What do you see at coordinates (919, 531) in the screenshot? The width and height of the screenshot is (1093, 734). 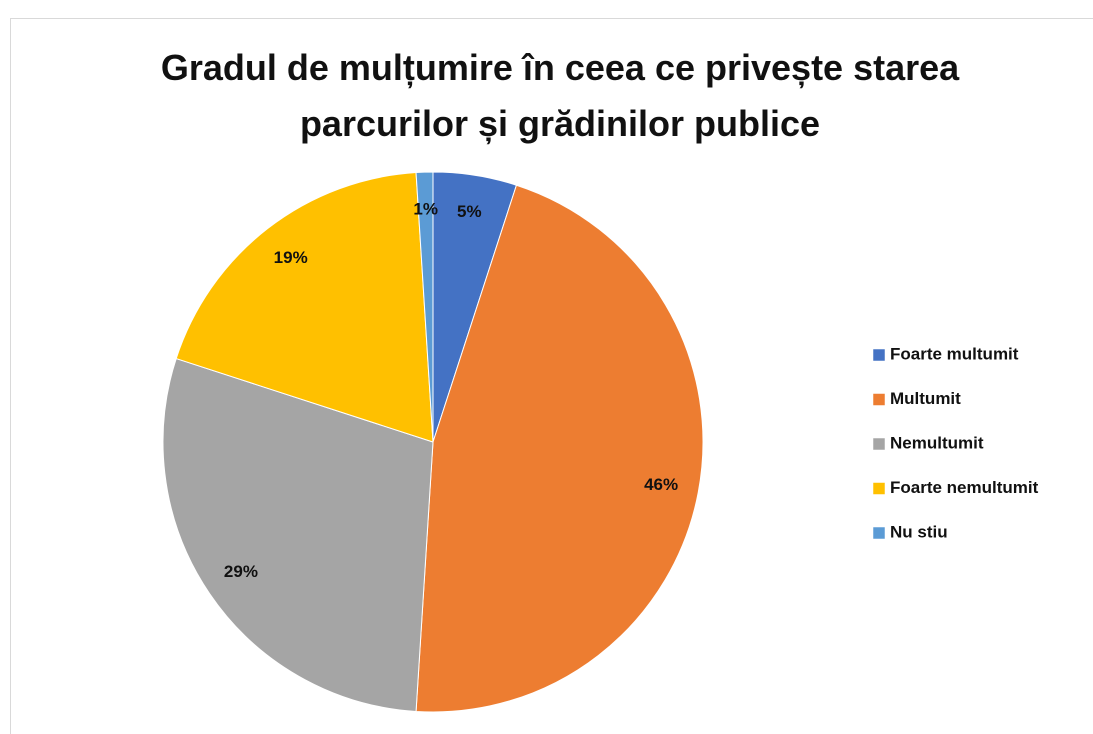 I see `legend-label: Nu stiu` at bounding box center [919, 531].